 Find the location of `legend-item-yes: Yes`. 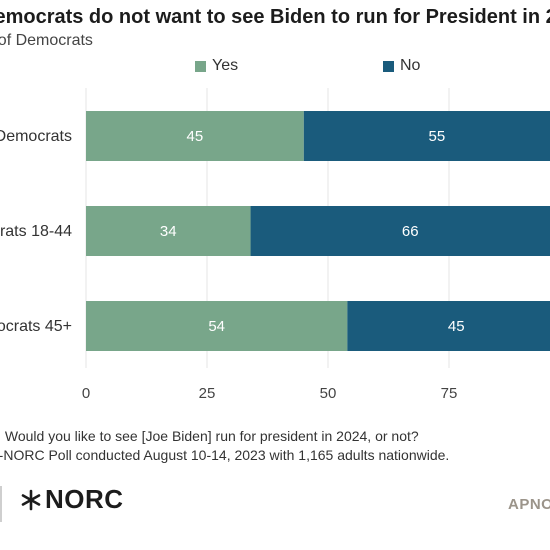

legend-item-yes: Yes is located at coordinates (216, 66).